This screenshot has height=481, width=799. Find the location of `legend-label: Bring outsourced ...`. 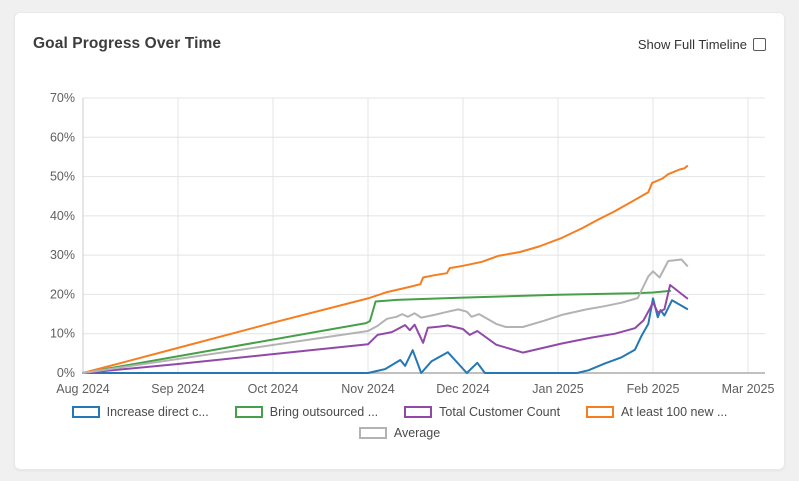

legend-label: Bring outsourced ... is located at coordinates (324, 412).